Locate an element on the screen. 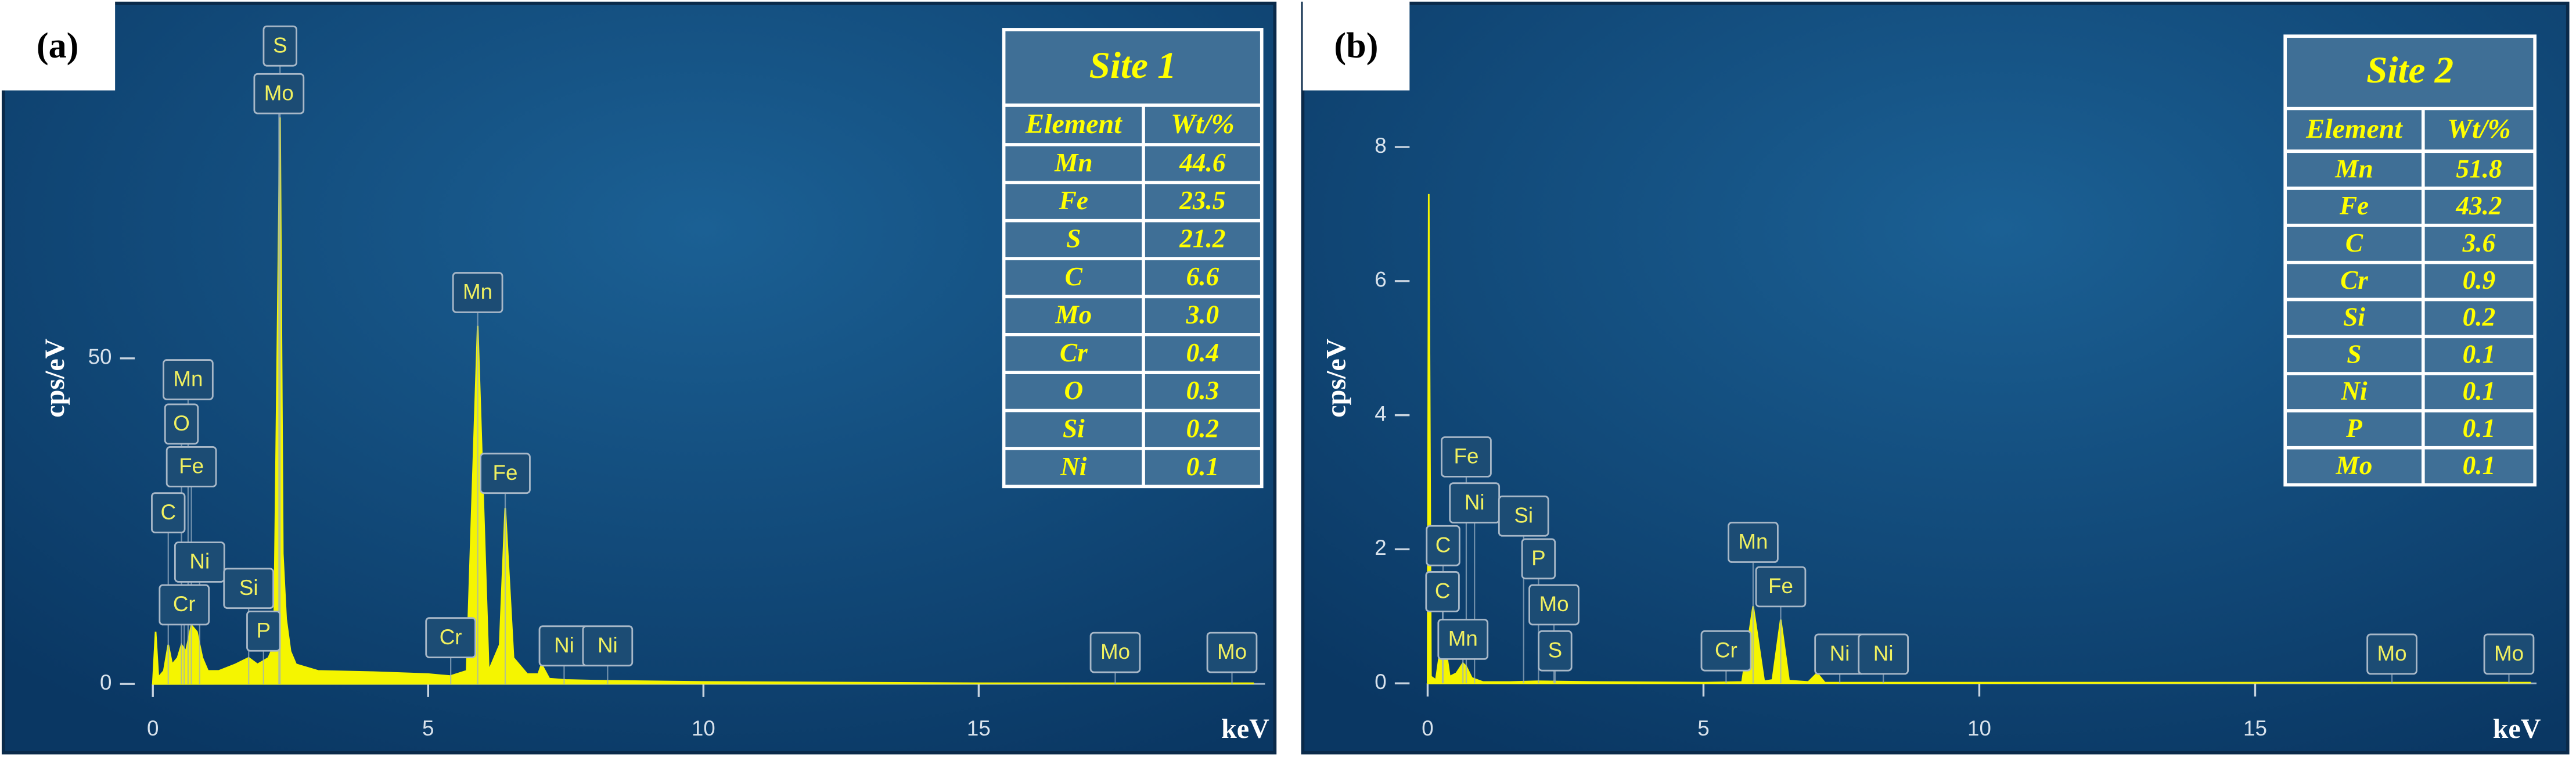  panel-tag-box is located at coordinates (1356, 46).